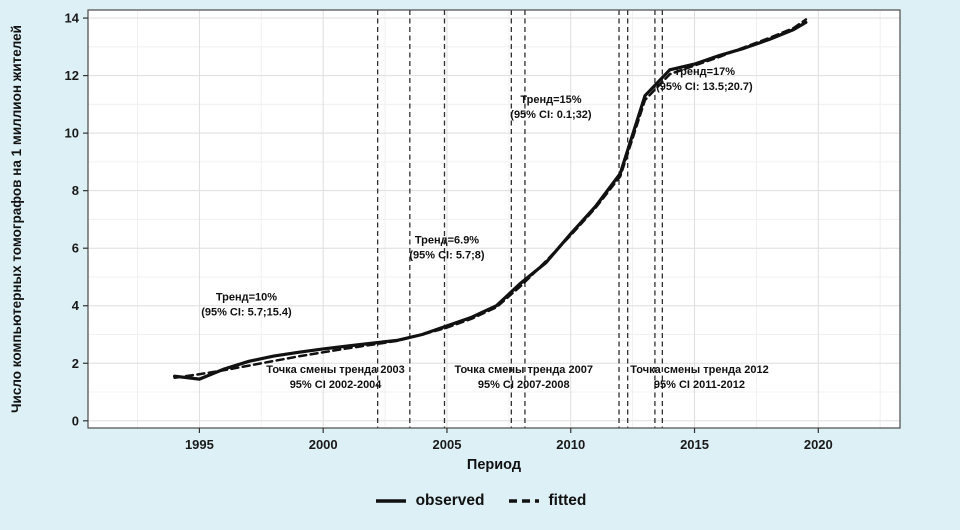 The image size is (960, 530). Describe the element at coordinates (390, 501) in the screenshot. I see `observed-line-key-icon` at that location.